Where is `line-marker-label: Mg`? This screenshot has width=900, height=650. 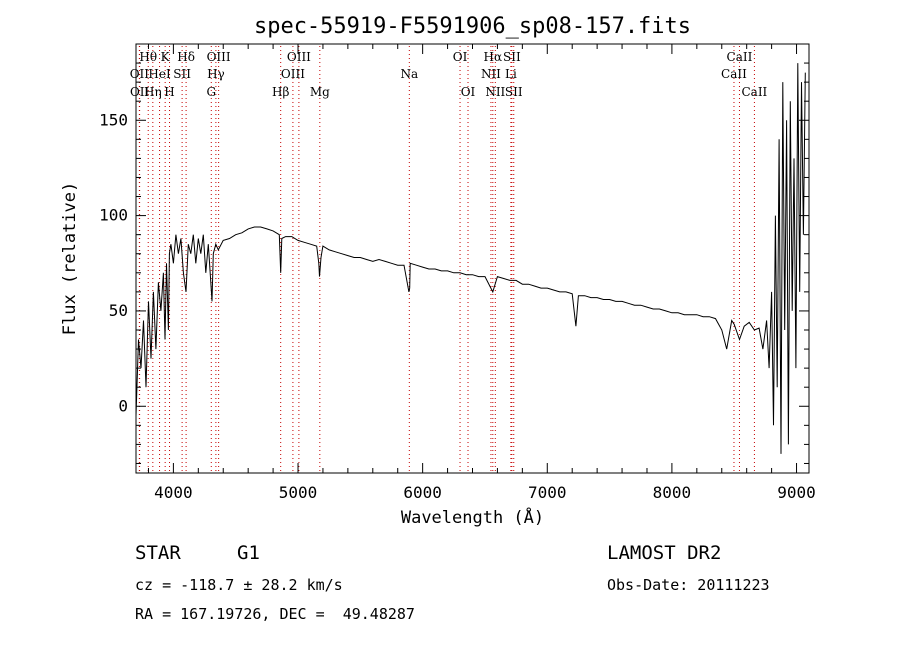
line-marker-label: Mg is located at coordinates (320, 92).